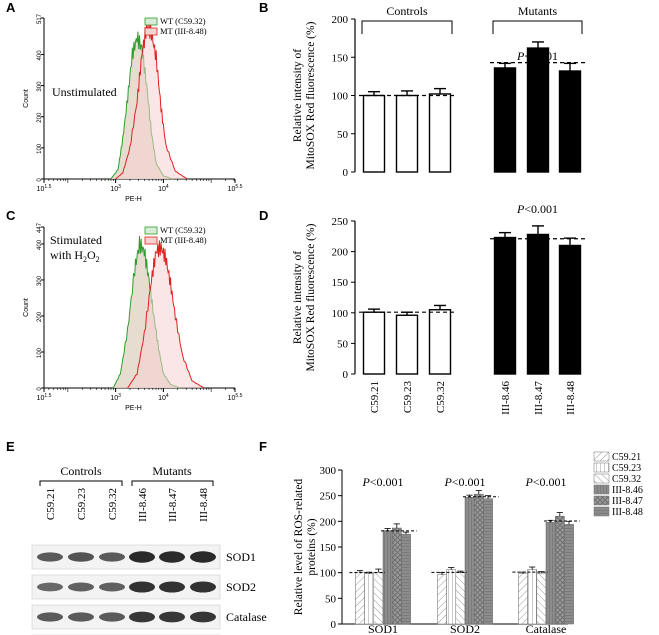  I want to click on x-tick-label: 10⁴, so click(163, 397).